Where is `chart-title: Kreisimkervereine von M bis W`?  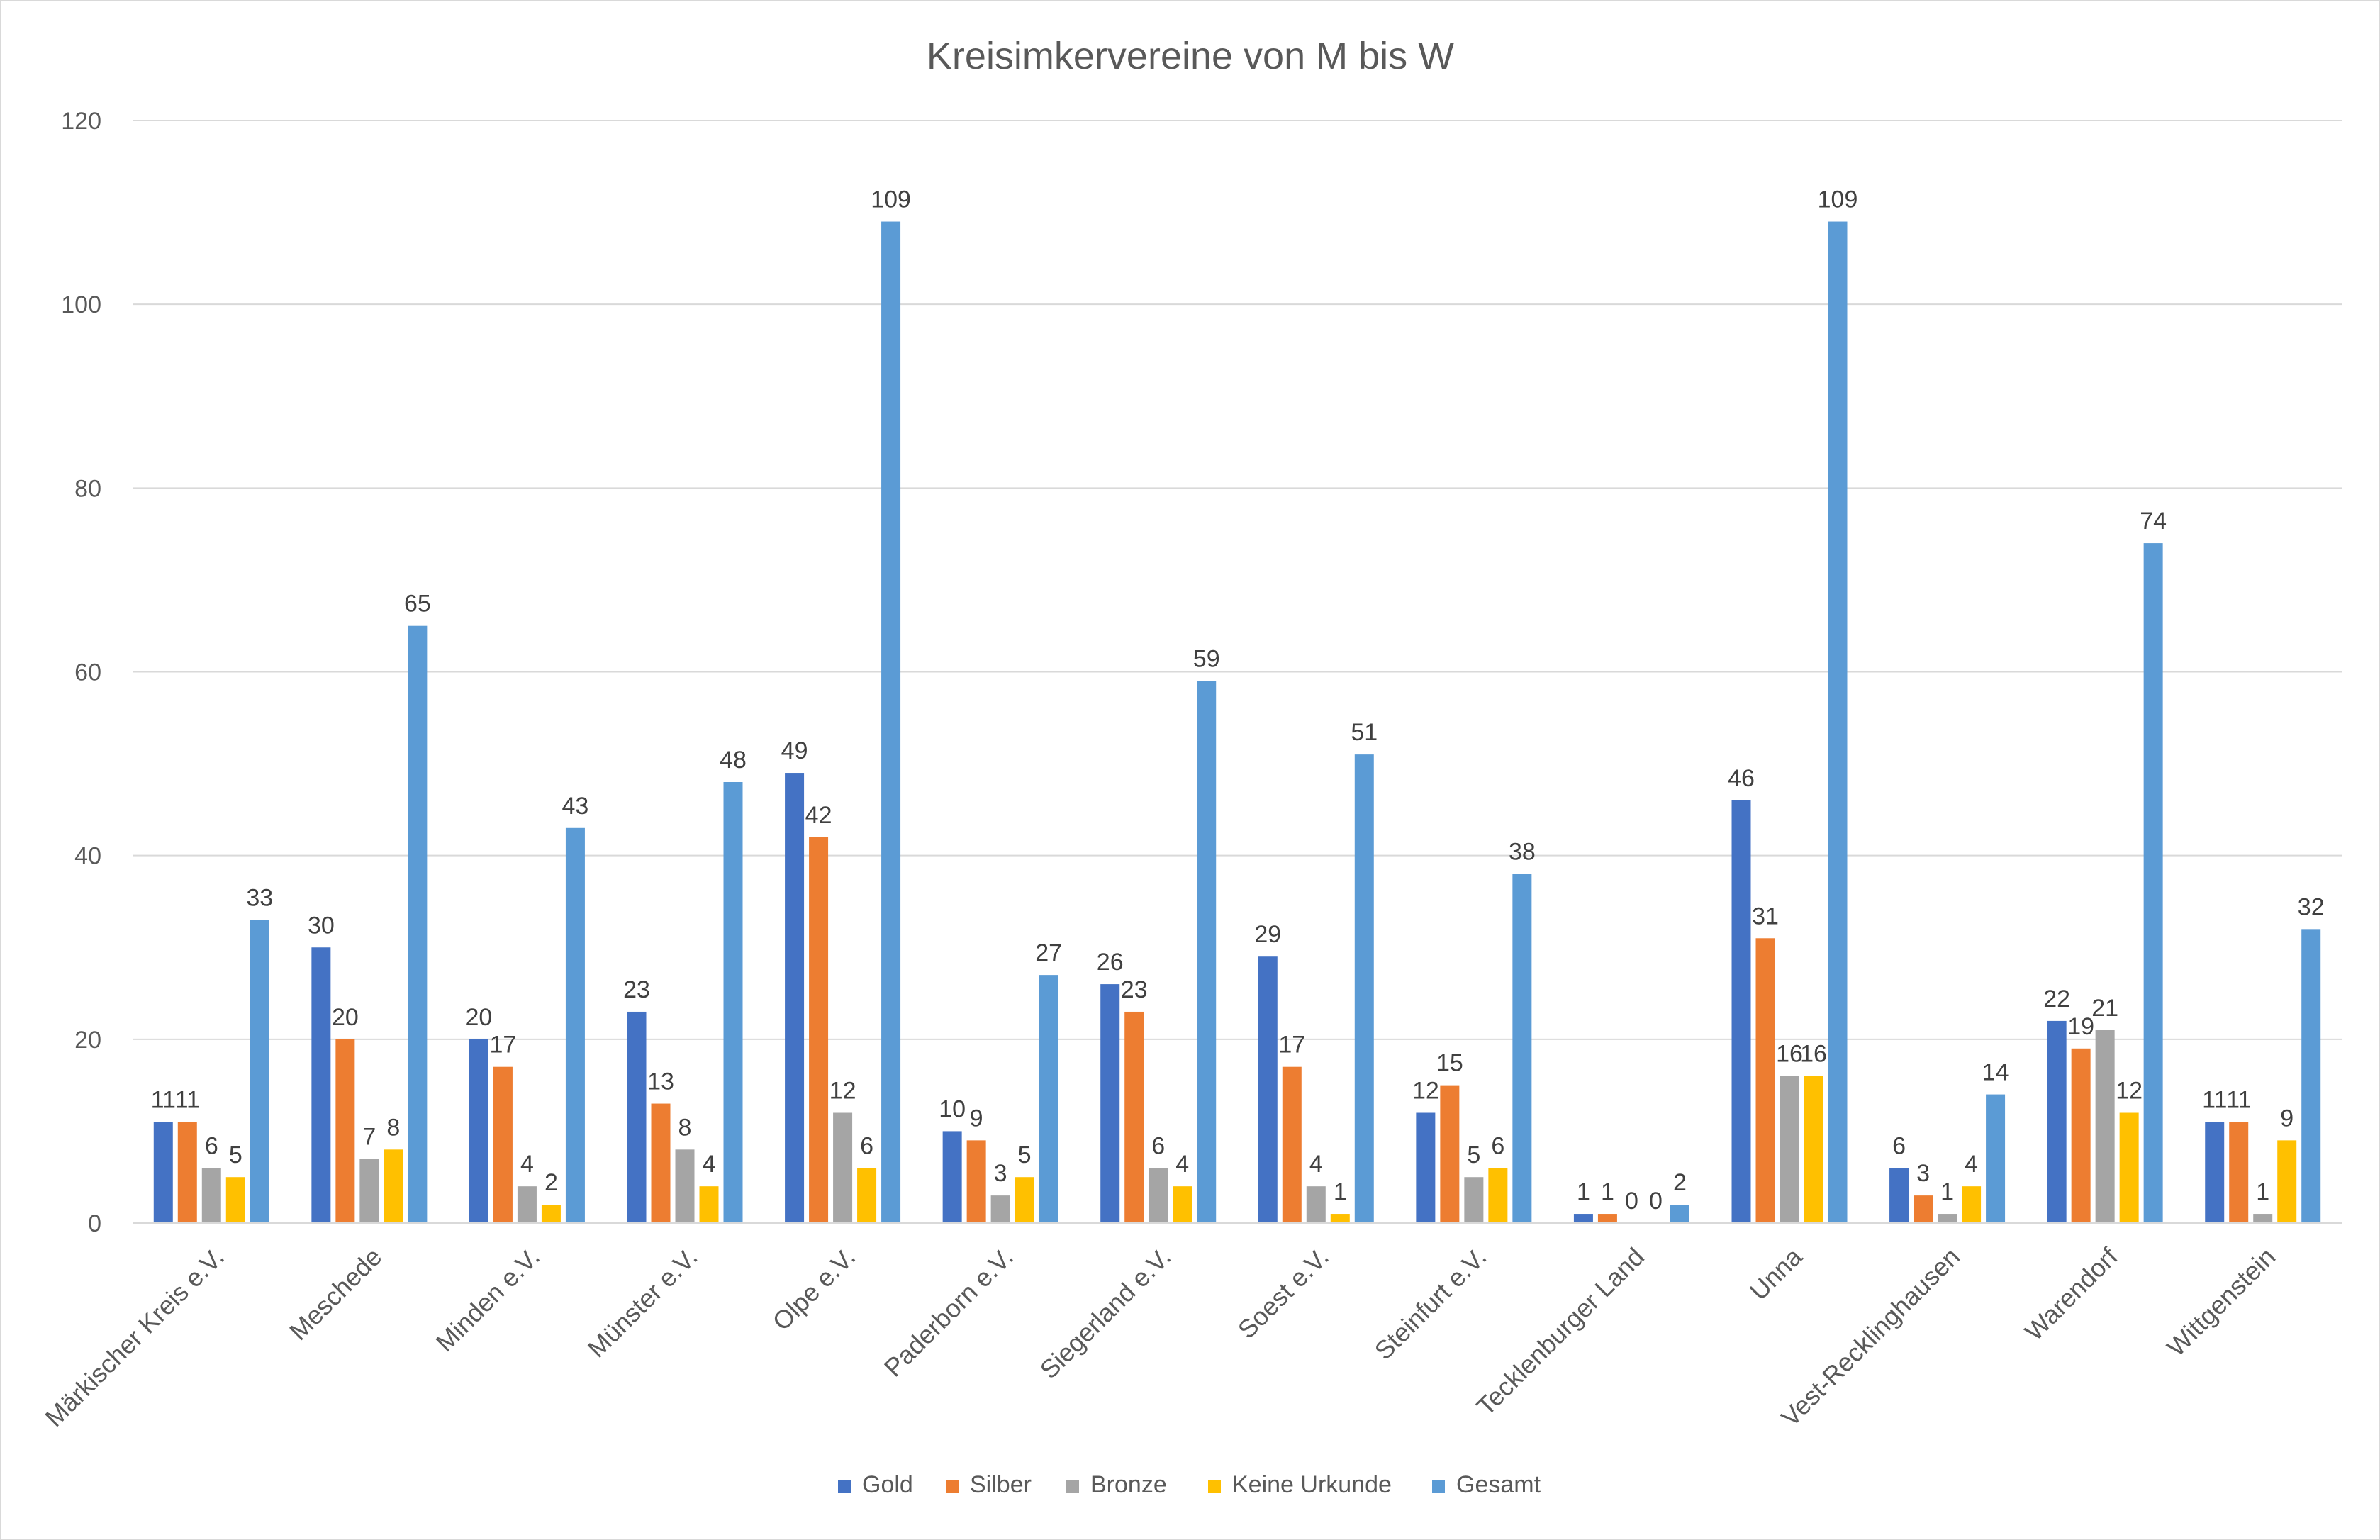 chart-title: Kreisimkervereine von M bis W is located at coordinates (1190, 56).